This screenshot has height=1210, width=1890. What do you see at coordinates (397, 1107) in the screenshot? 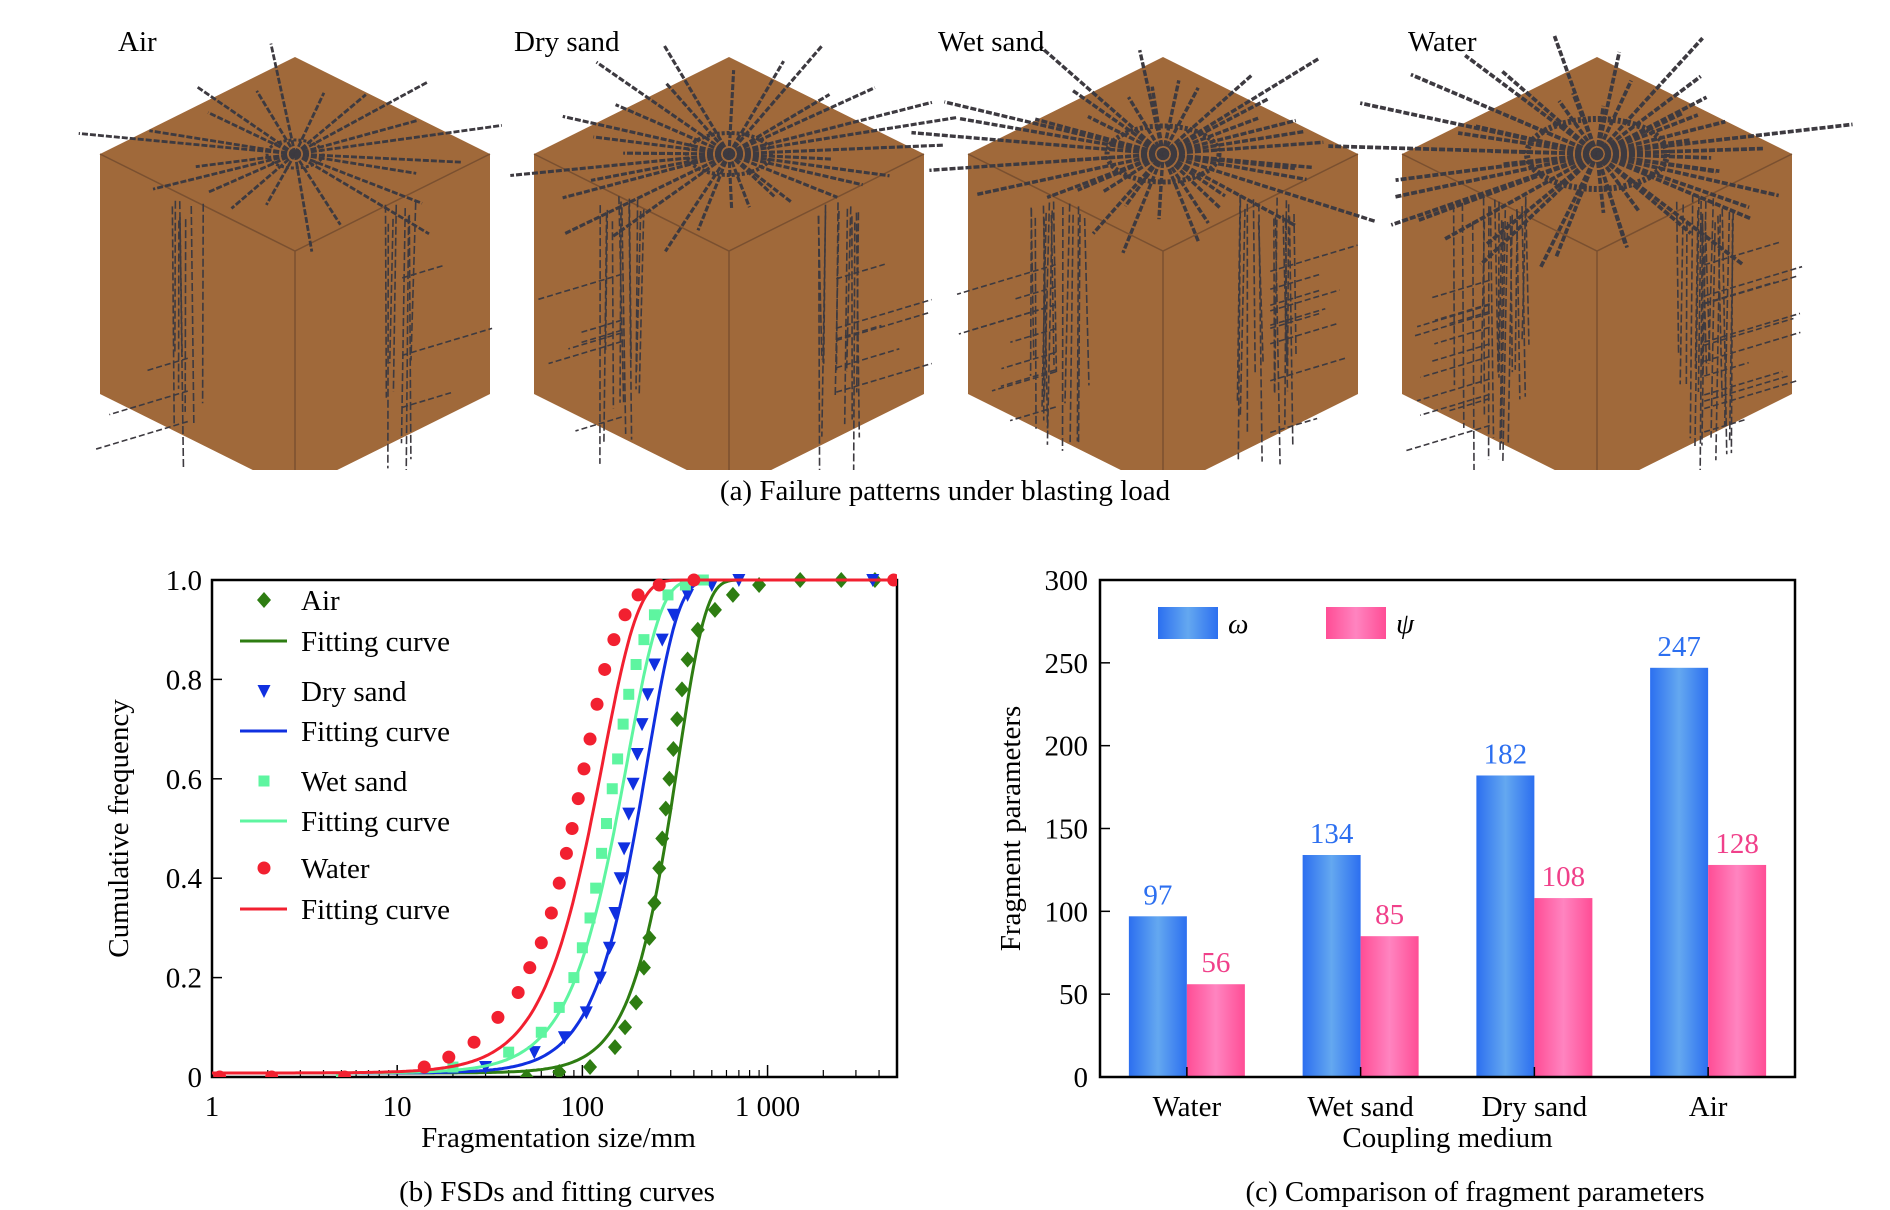
I see `x-tick-label: 10` at bounding box center [397, 1107].